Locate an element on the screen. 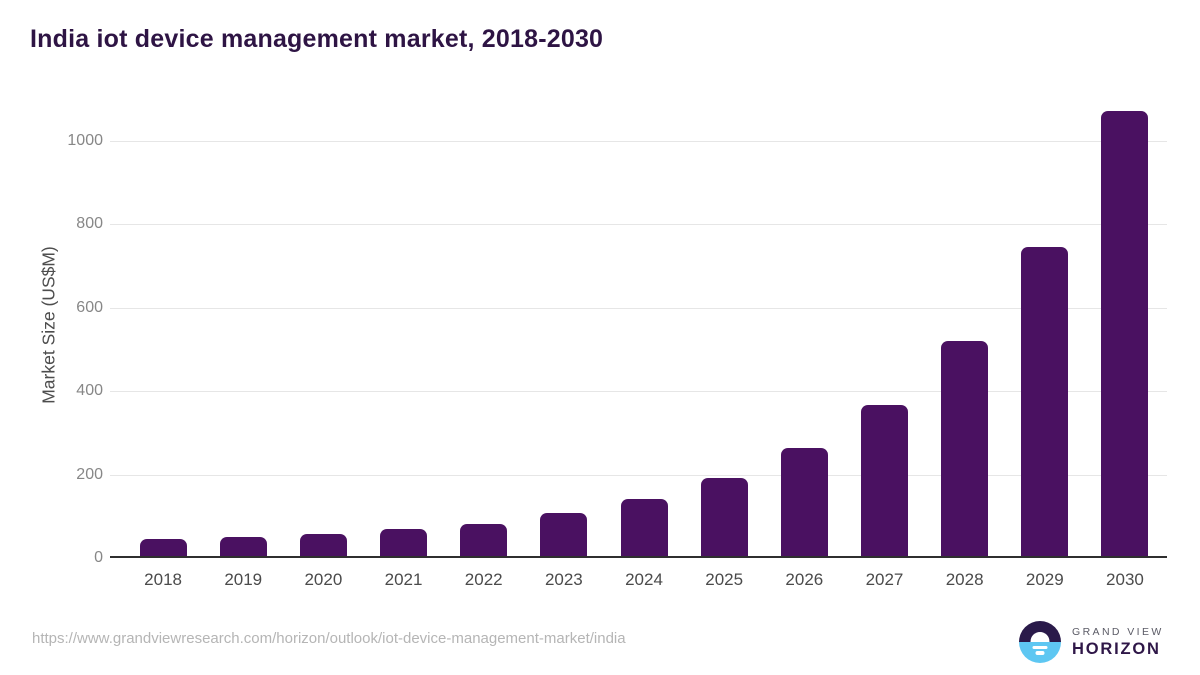 The height and width of the screenshot is (675, 1200). bar-2023 is located at coordinates (564, 534).